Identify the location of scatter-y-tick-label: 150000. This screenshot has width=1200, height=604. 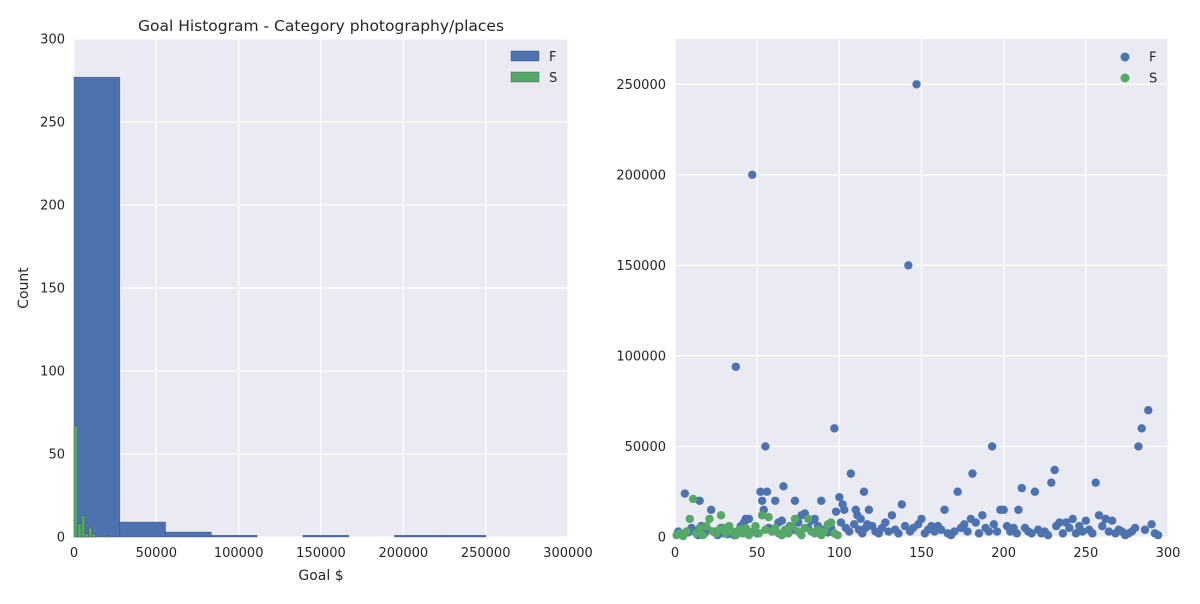
(641, 266).